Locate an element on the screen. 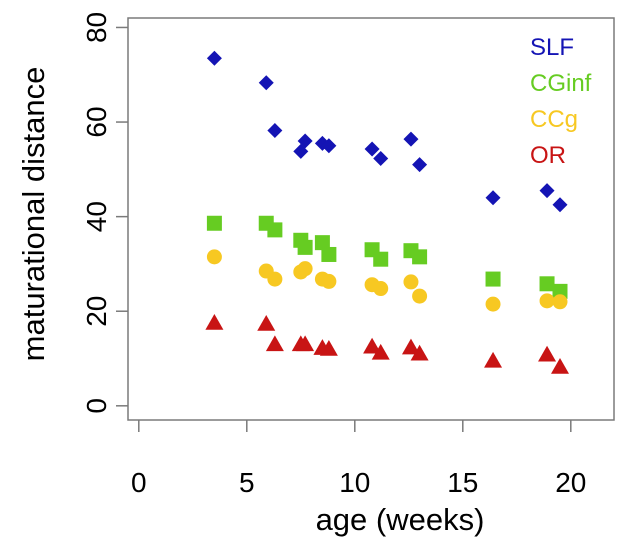 The width and height of the screenshot is (617, 540). legend: SLF CGinf CCg OR is located at coordinates (561, 101).